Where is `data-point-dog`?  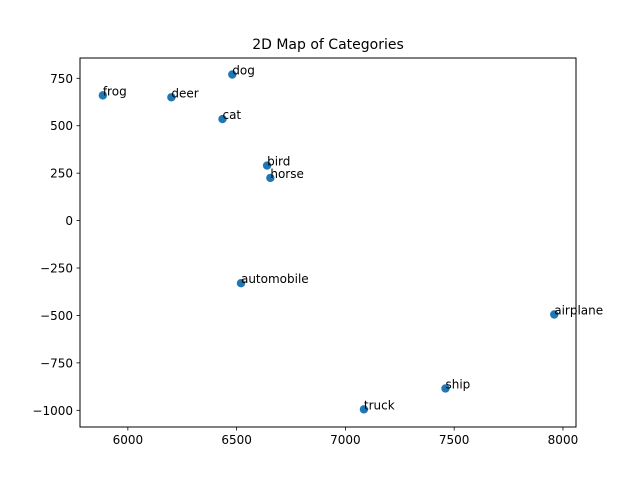
data-point-dog is located at coordinates (232, 74).